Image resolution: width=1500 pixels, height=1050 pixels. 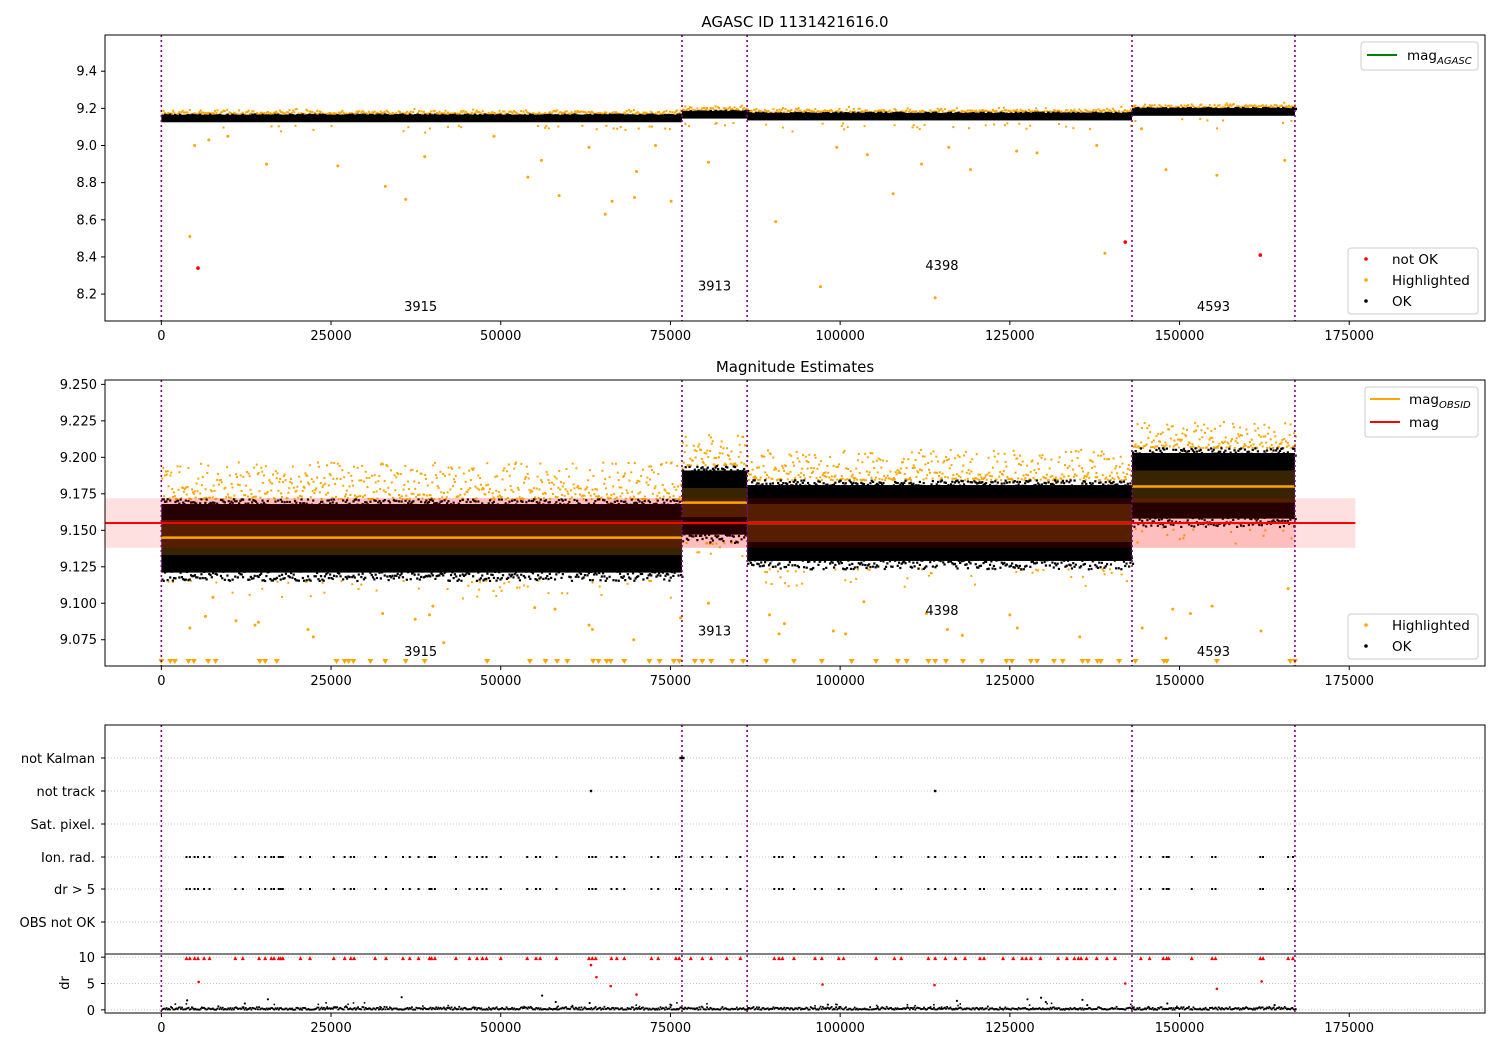 I want to click on dr-clipped-marker, so click(x=186, y=958).